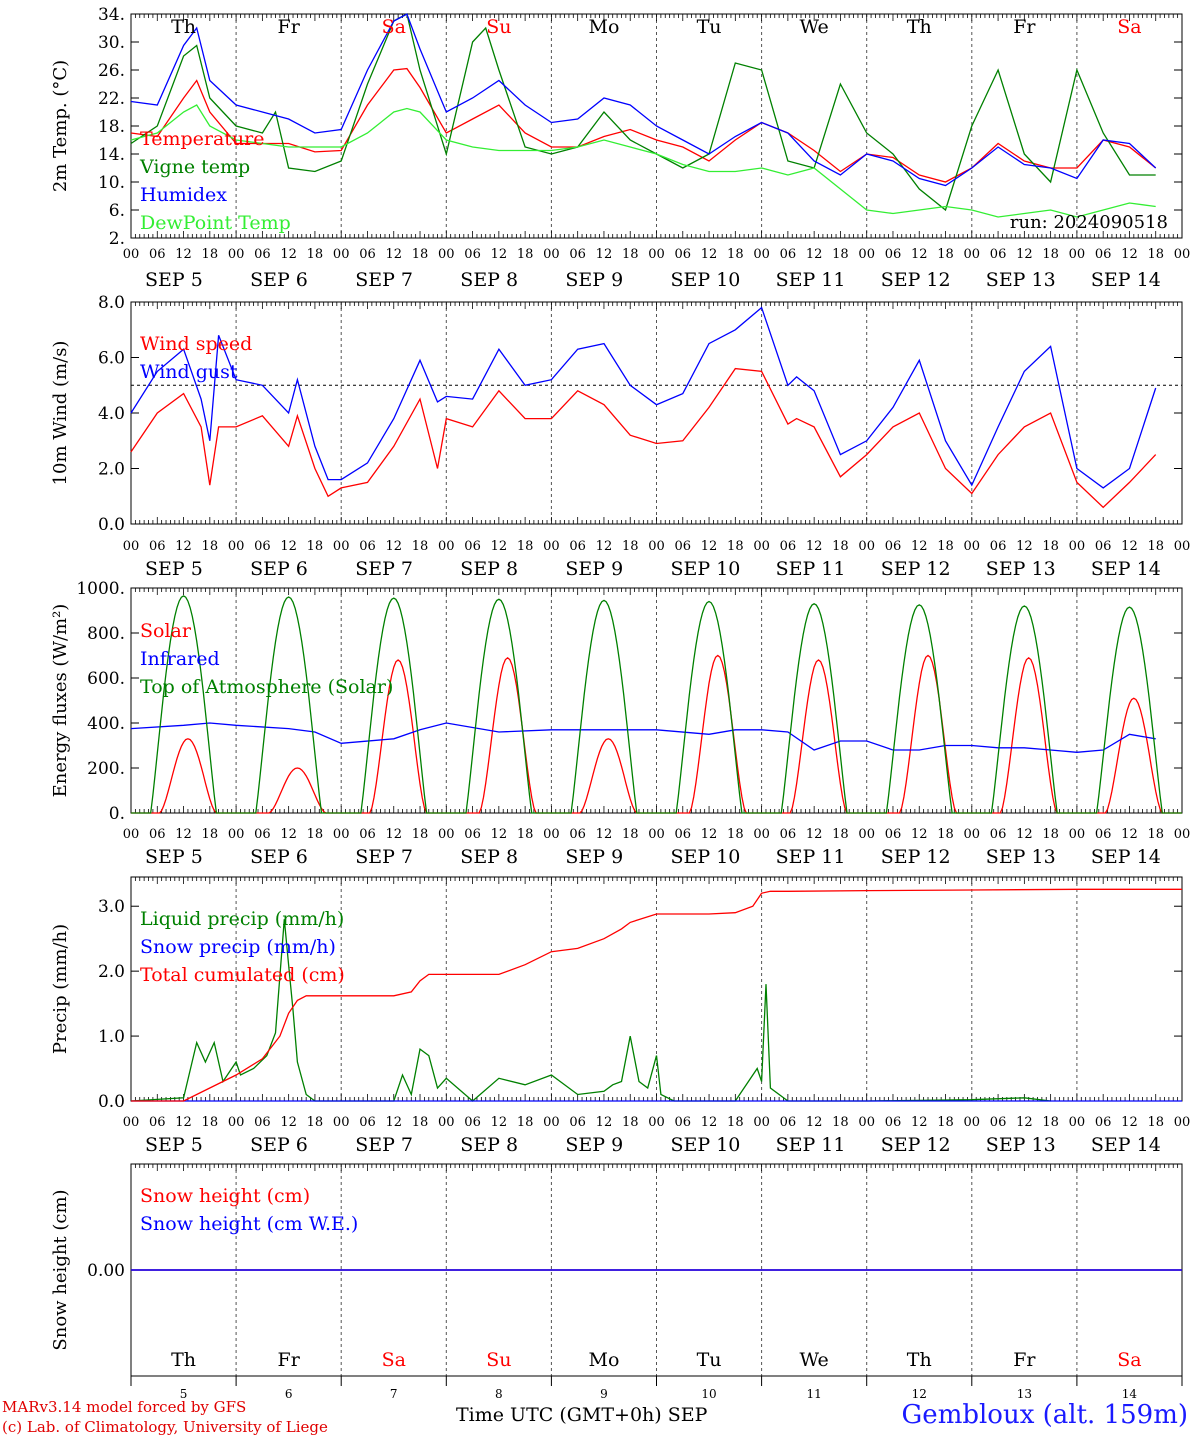  What do you see at coordinates (916, 1145) in the screenshot?
I see `date-label: SEP 12` at bounding box center [916, 1145].